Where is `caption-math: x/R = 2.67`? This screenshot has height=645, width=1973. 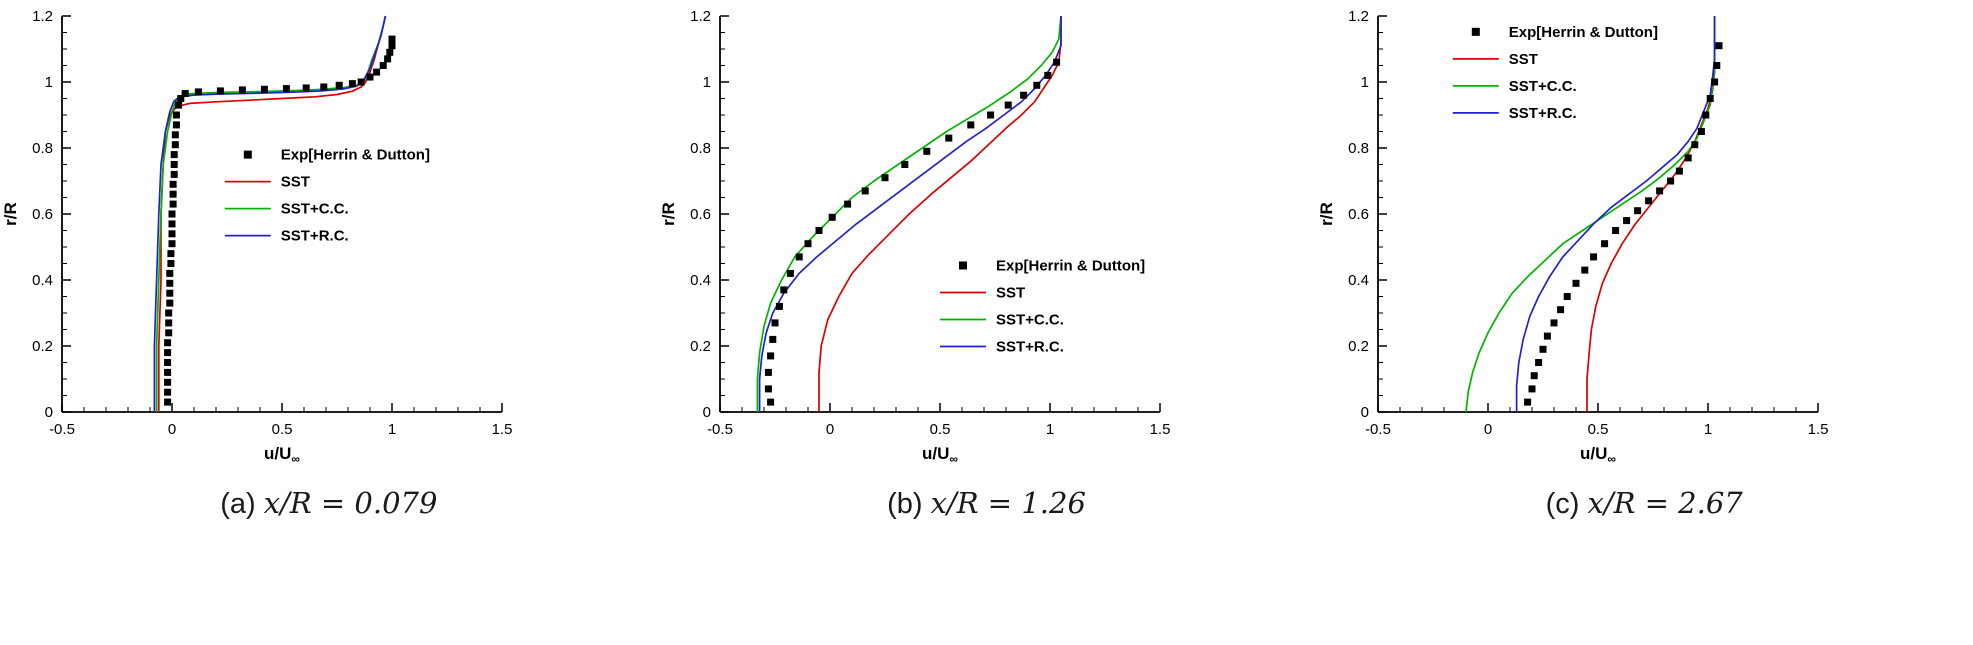
caption-math: x/R = 2.67 is located at coordinates (1665, 503).